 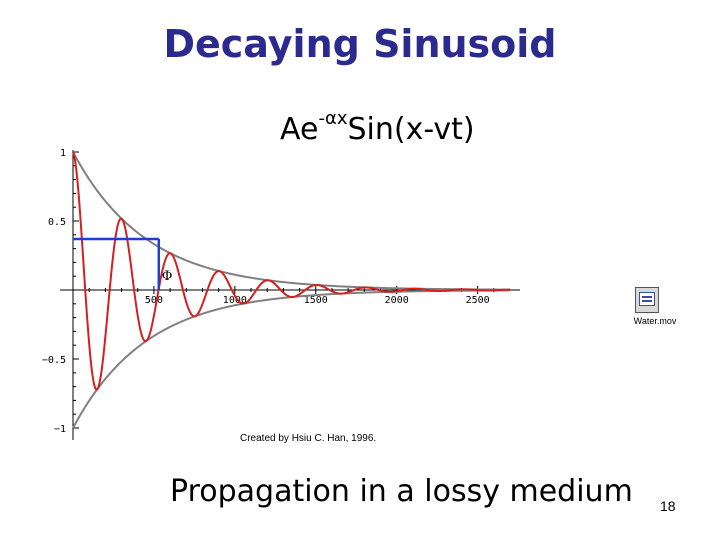 What do you see at coordinates (333, 118) in the screenshot?
I see `formula-exponent: -αx` at bounding box center [333, 118].